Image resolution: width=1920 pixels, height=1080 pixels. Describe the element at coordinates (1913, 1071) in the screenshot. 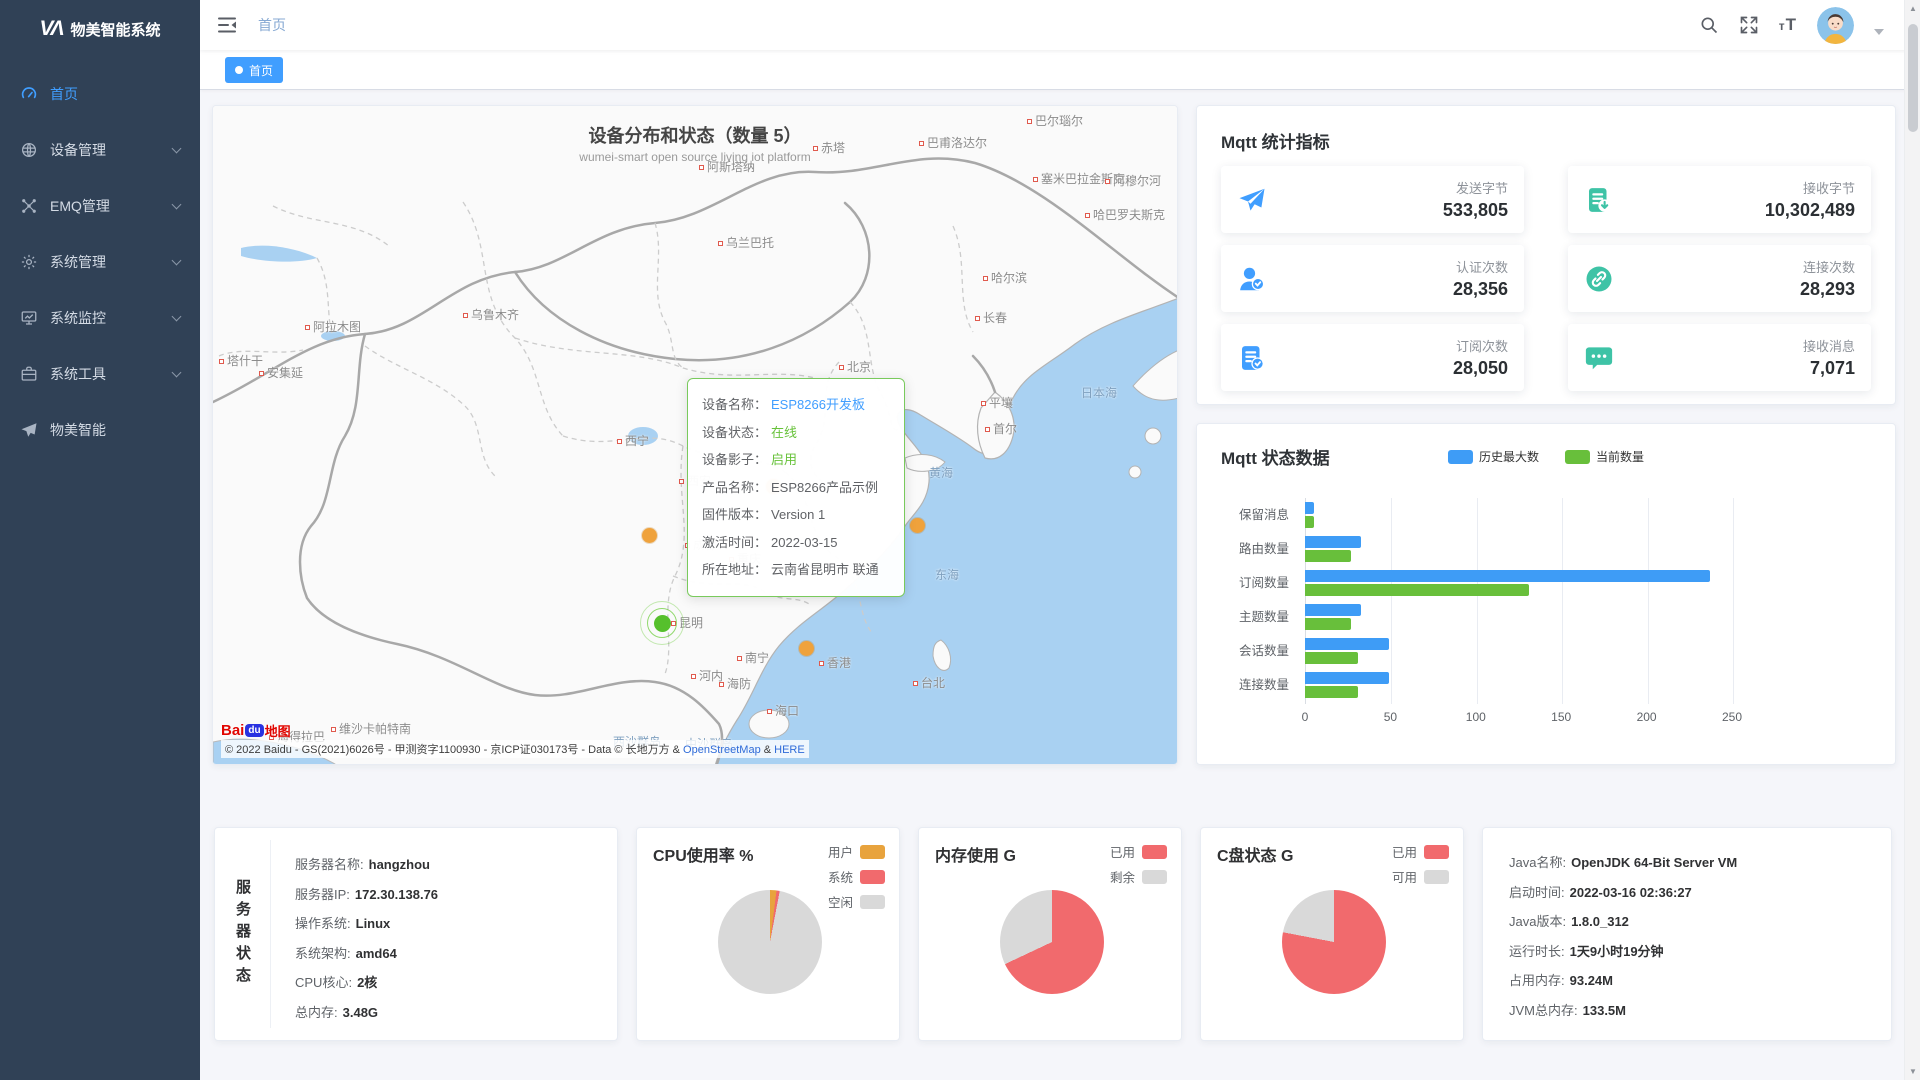

I see `scrollbar-down-icon: ▼` at that location.